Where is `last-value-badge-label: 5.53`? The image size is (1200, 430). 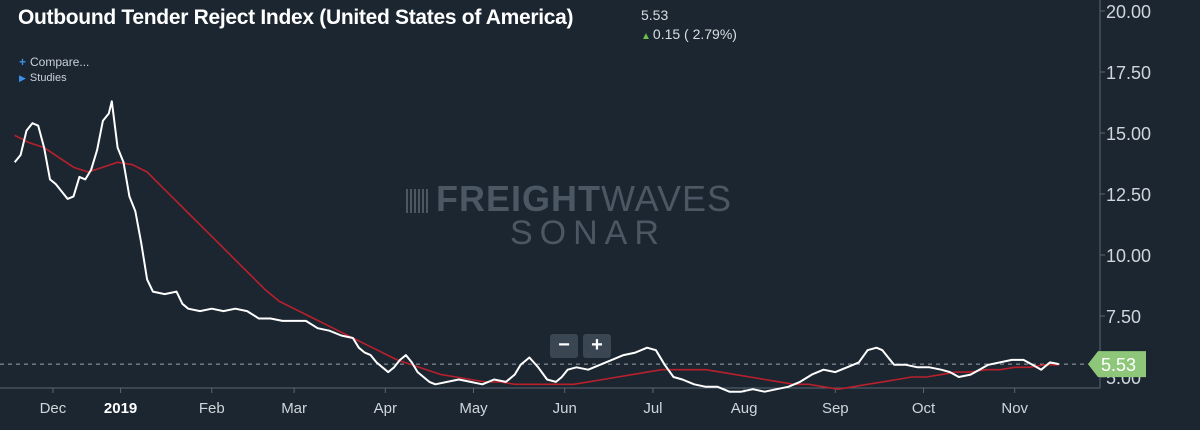
last-value-badge-label: 5.53 is located at coordinates (1118, 365).